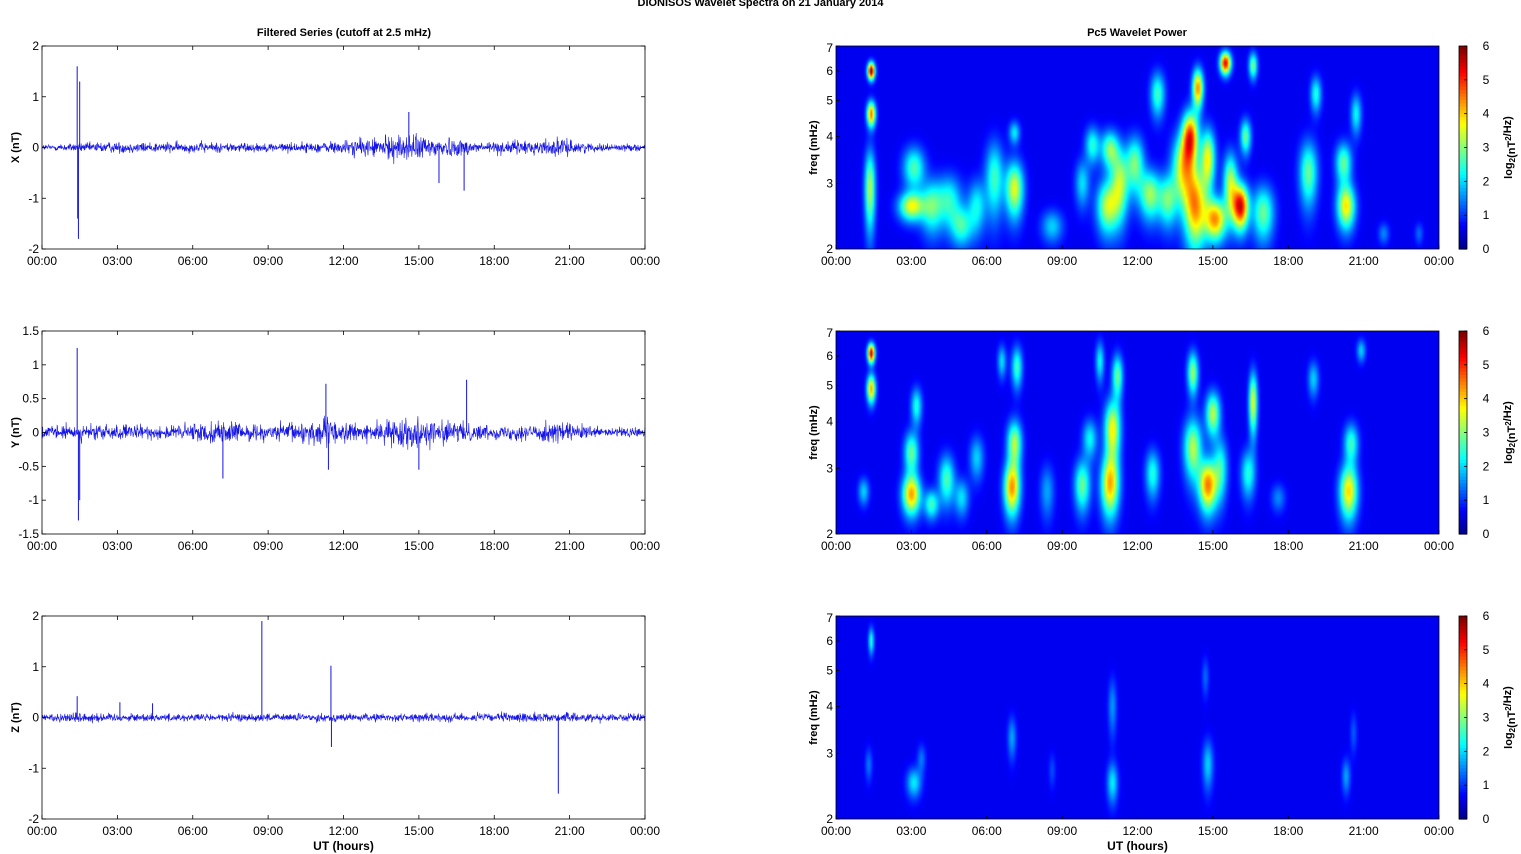 This screenshot has width=1521, height=854. What do you see at coordinates (814, 432) in the screenshot?
I see `y-axis-label: freq (mHz)` at bounding box center [814, 432].